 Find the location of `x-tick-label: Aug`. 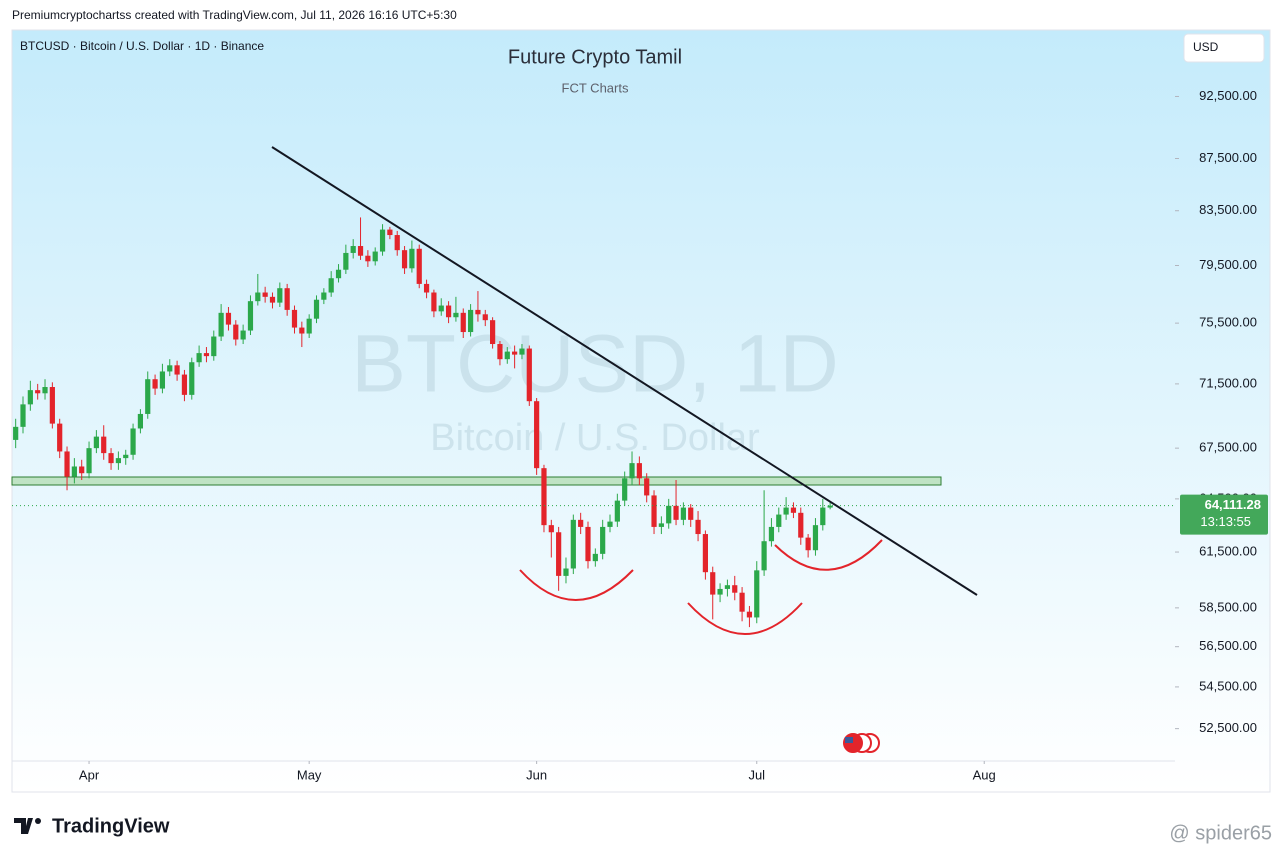

x-tick-label: Aug is located at coordinates (984, 774).